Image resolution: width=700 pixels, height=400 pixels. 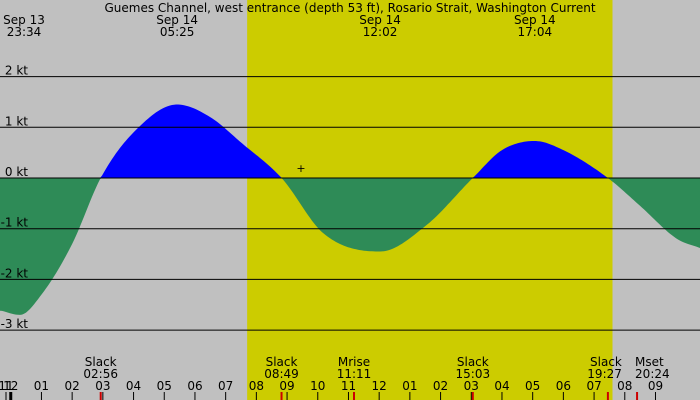 I want to click on y-tick-label: -2 kt, so click(x=15, y=273).